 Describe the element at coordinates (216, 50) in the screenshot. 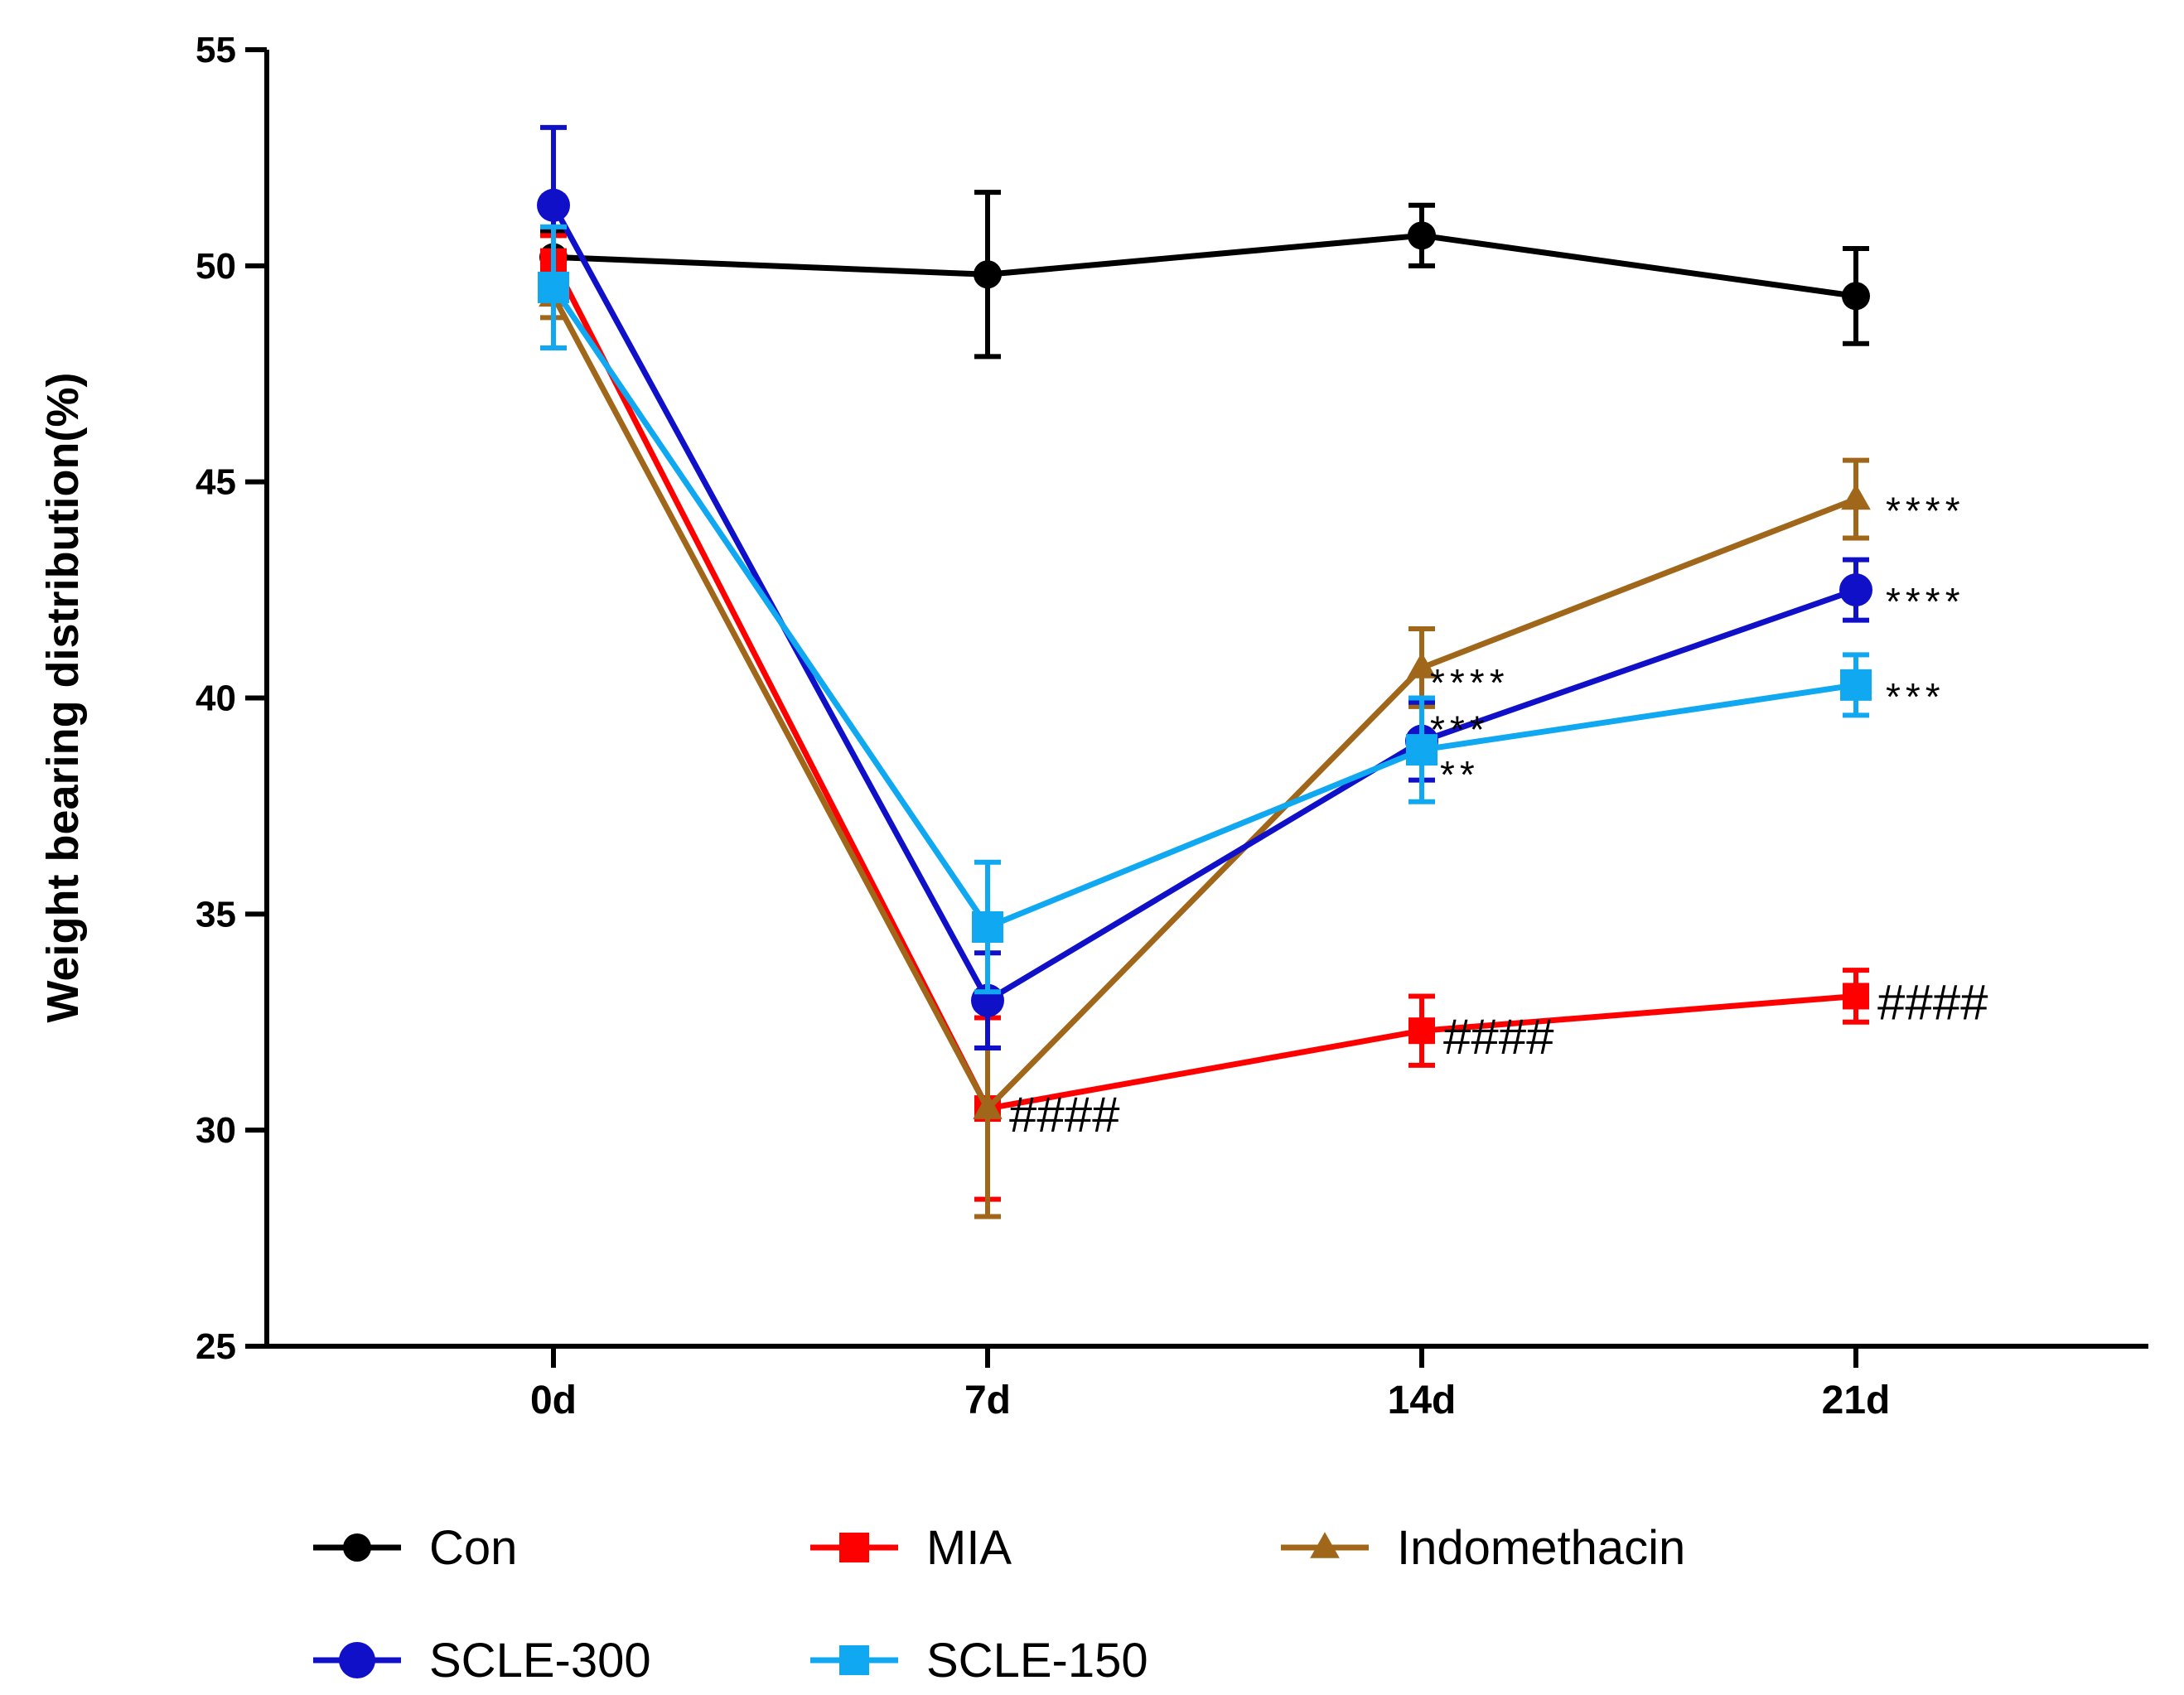

I see `y-tick-label: 55` at that location.